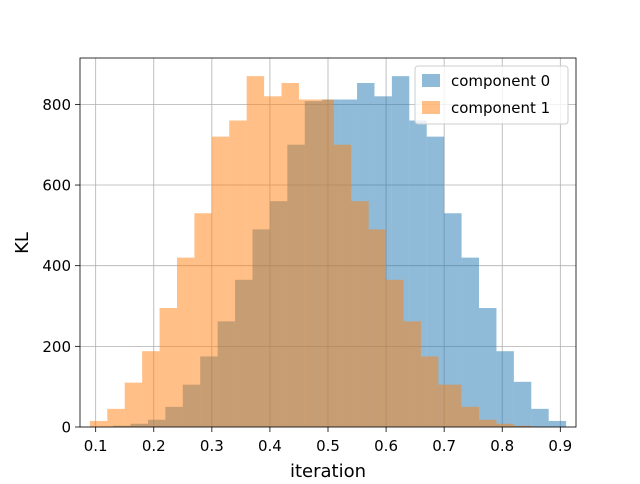 The height and width of the screenshot is (484, 640). What do you see at coordinates (56, 105) in the screenshot?
I see `y-tick-label: 800` at bounding box center [56, 105].